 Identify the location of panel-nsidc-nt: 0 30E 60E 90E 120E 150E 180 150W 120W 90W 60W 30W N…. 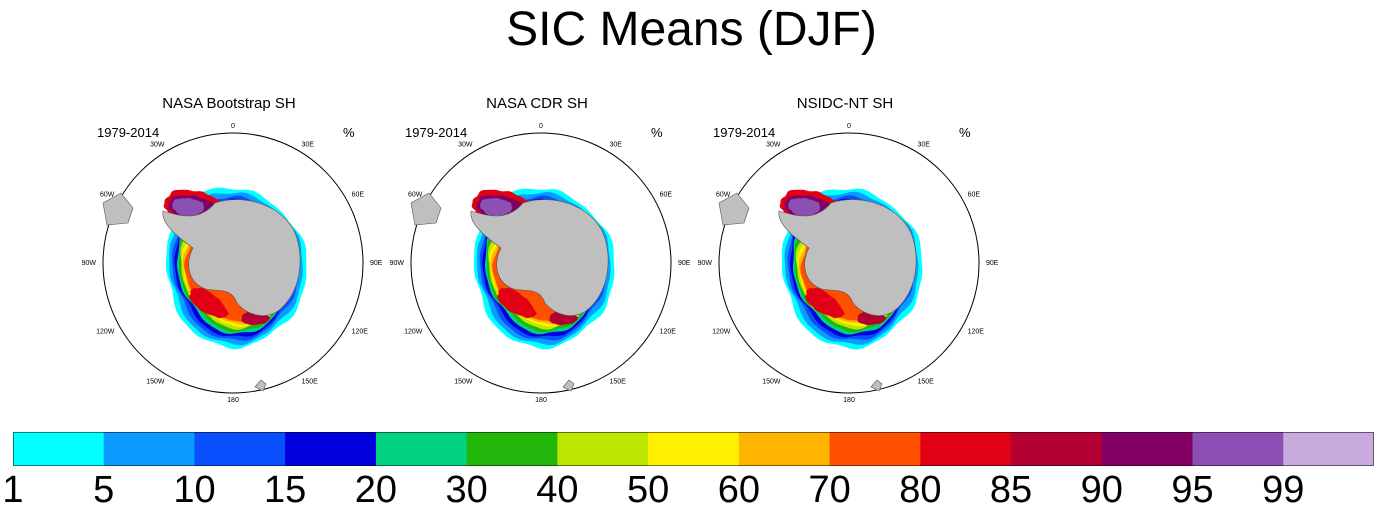
(855, 255).